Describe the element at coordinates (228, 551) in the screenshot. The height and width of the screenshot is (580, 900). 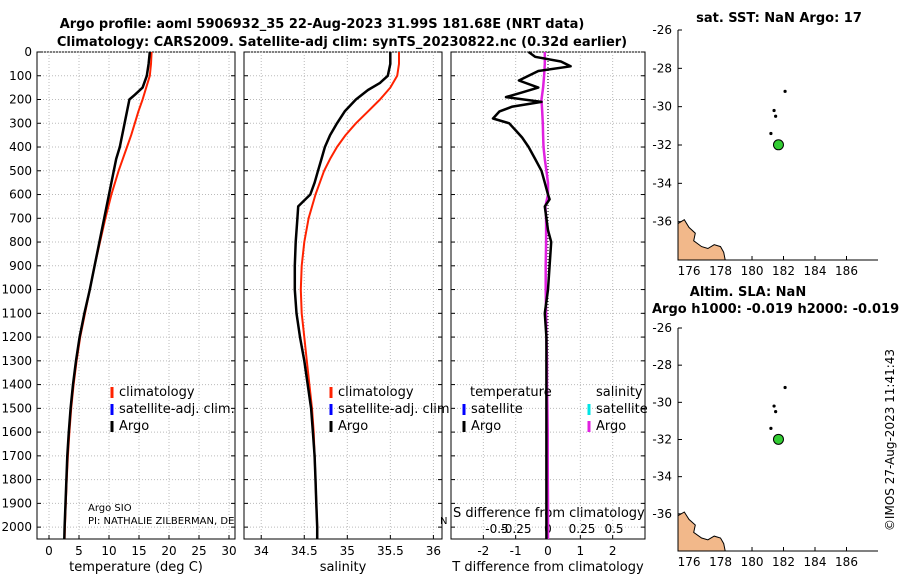
I see `x-tick-label: 30` at that location.